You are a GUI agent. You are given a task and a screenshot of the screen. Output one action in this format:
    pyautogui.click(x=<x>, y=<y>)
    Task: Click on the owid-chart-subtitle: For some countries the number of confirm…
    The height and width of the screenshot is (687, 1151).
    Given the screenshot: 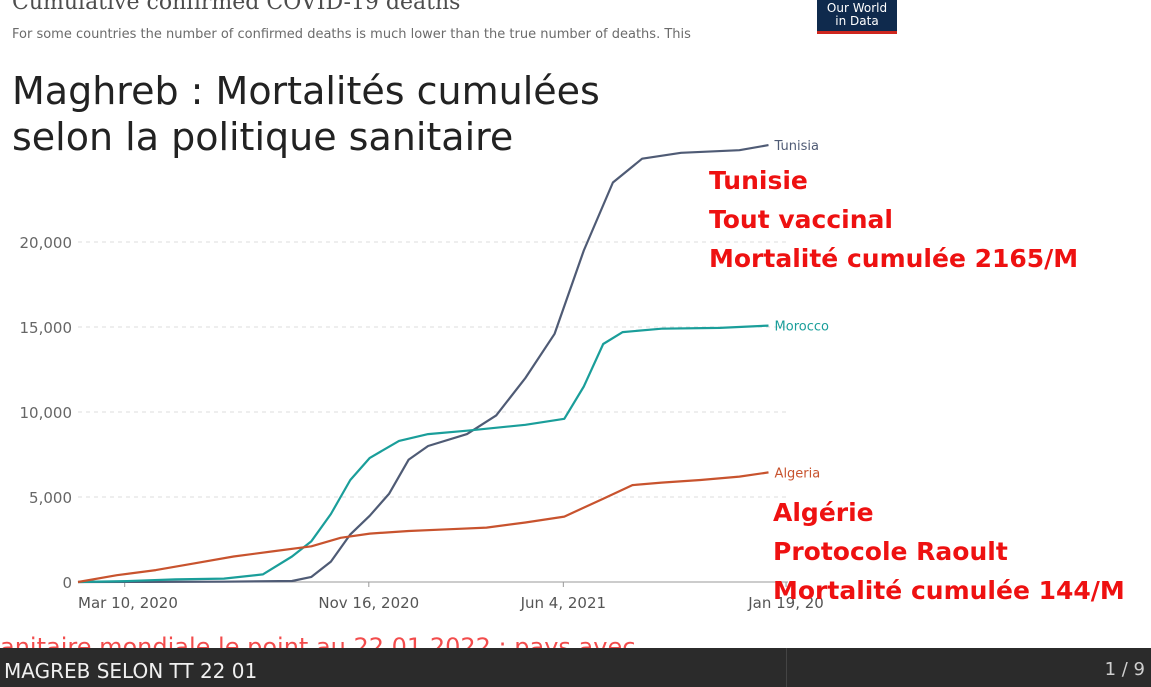 What is the action you would take?
    pyautogui.click(x=351, y=34)
    